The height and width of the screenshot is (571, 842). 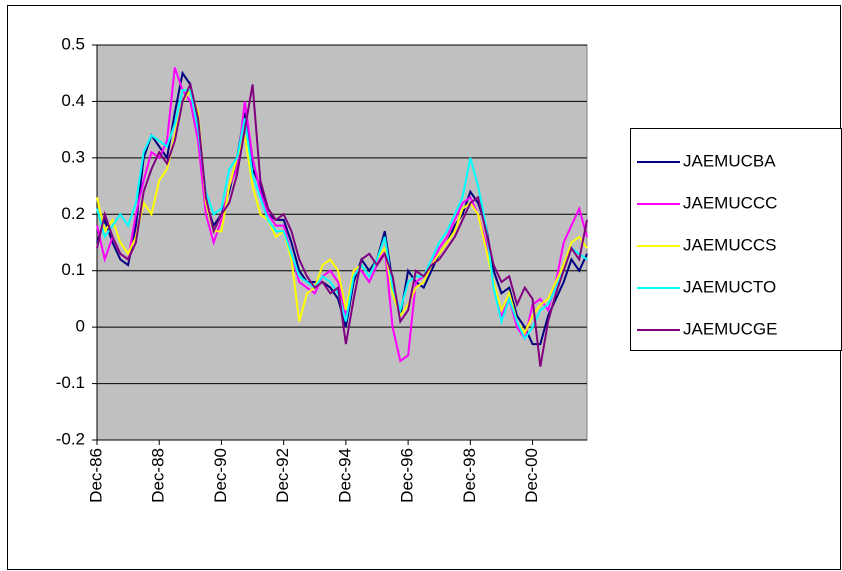 What do you see at coordinates (407, 475) in the screenshot?
I see `x-tick-label: Dec-96` at bounding box center [407, 475].